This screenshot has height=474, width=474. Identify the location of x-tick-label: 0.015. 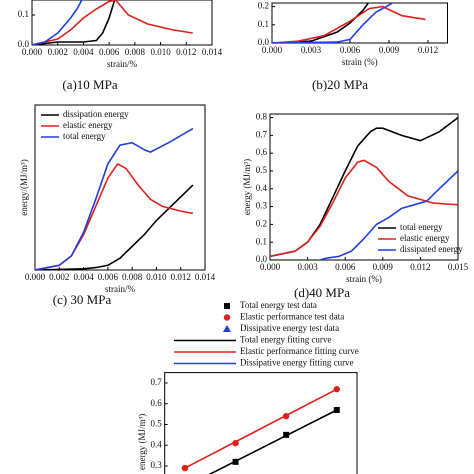
(458, 267).